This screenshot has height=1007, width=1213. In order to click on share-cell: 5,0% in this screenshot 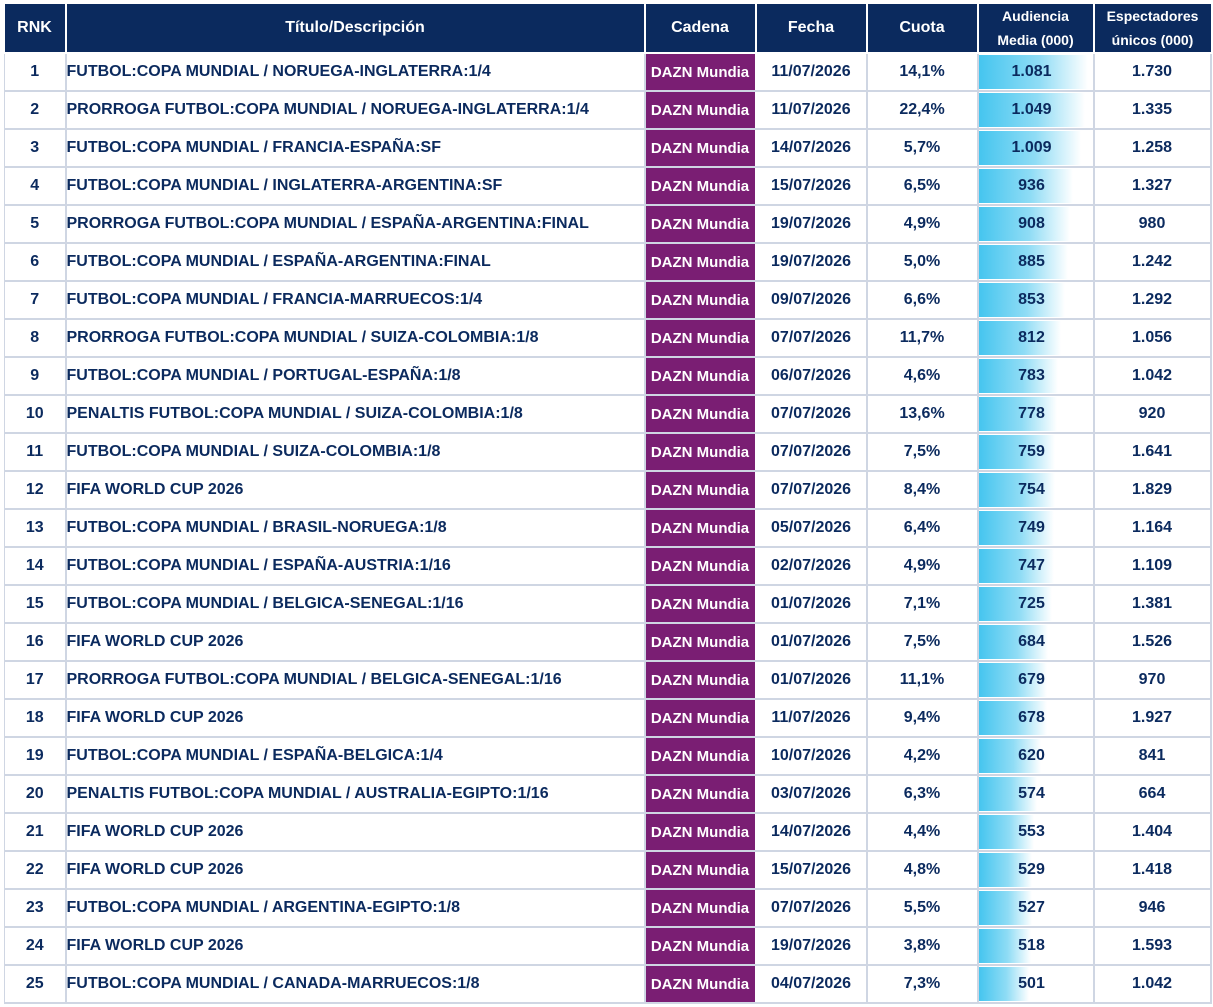, I will do `click(922, 262)`.